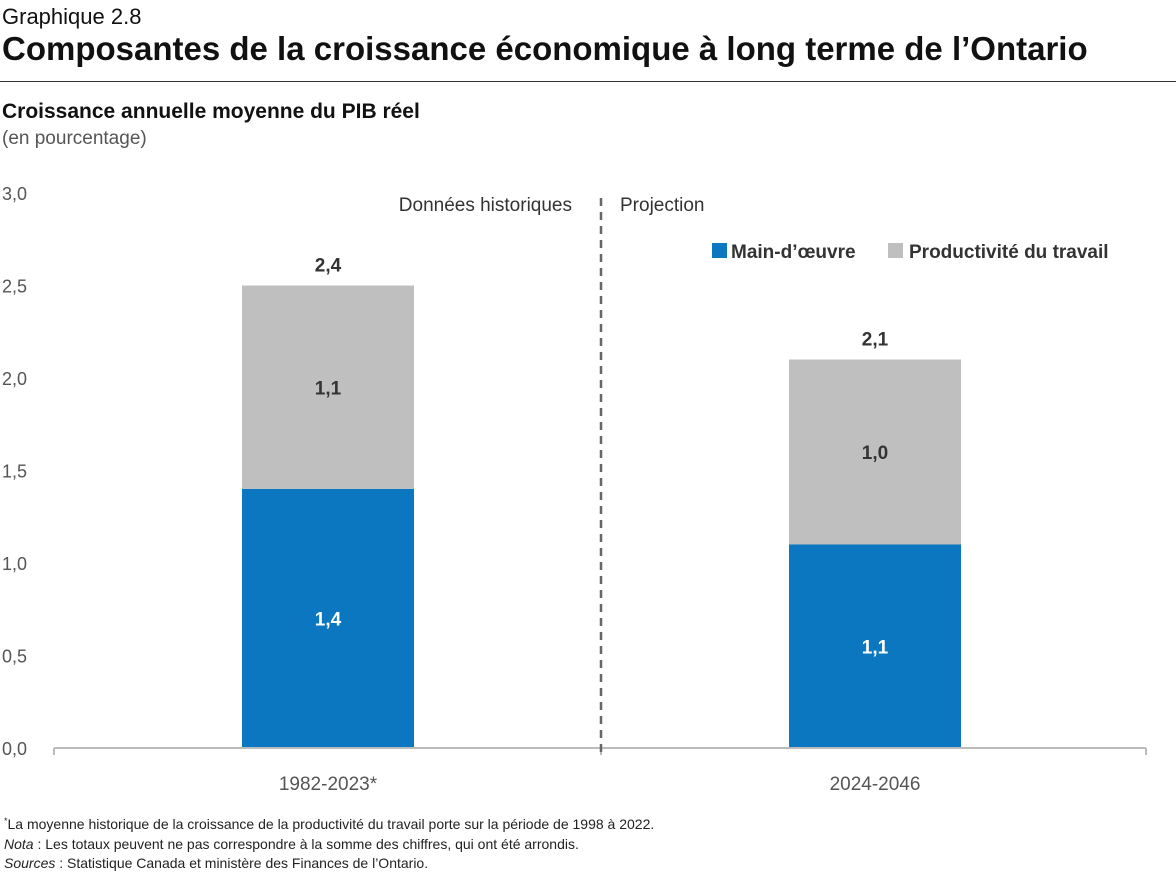 Image resolution: width=1176 pixels, height=888 pixels. What do you see at coordinates (588, 81) in the screenshot?
I see `title-divider` at bounding box center [588, 81].